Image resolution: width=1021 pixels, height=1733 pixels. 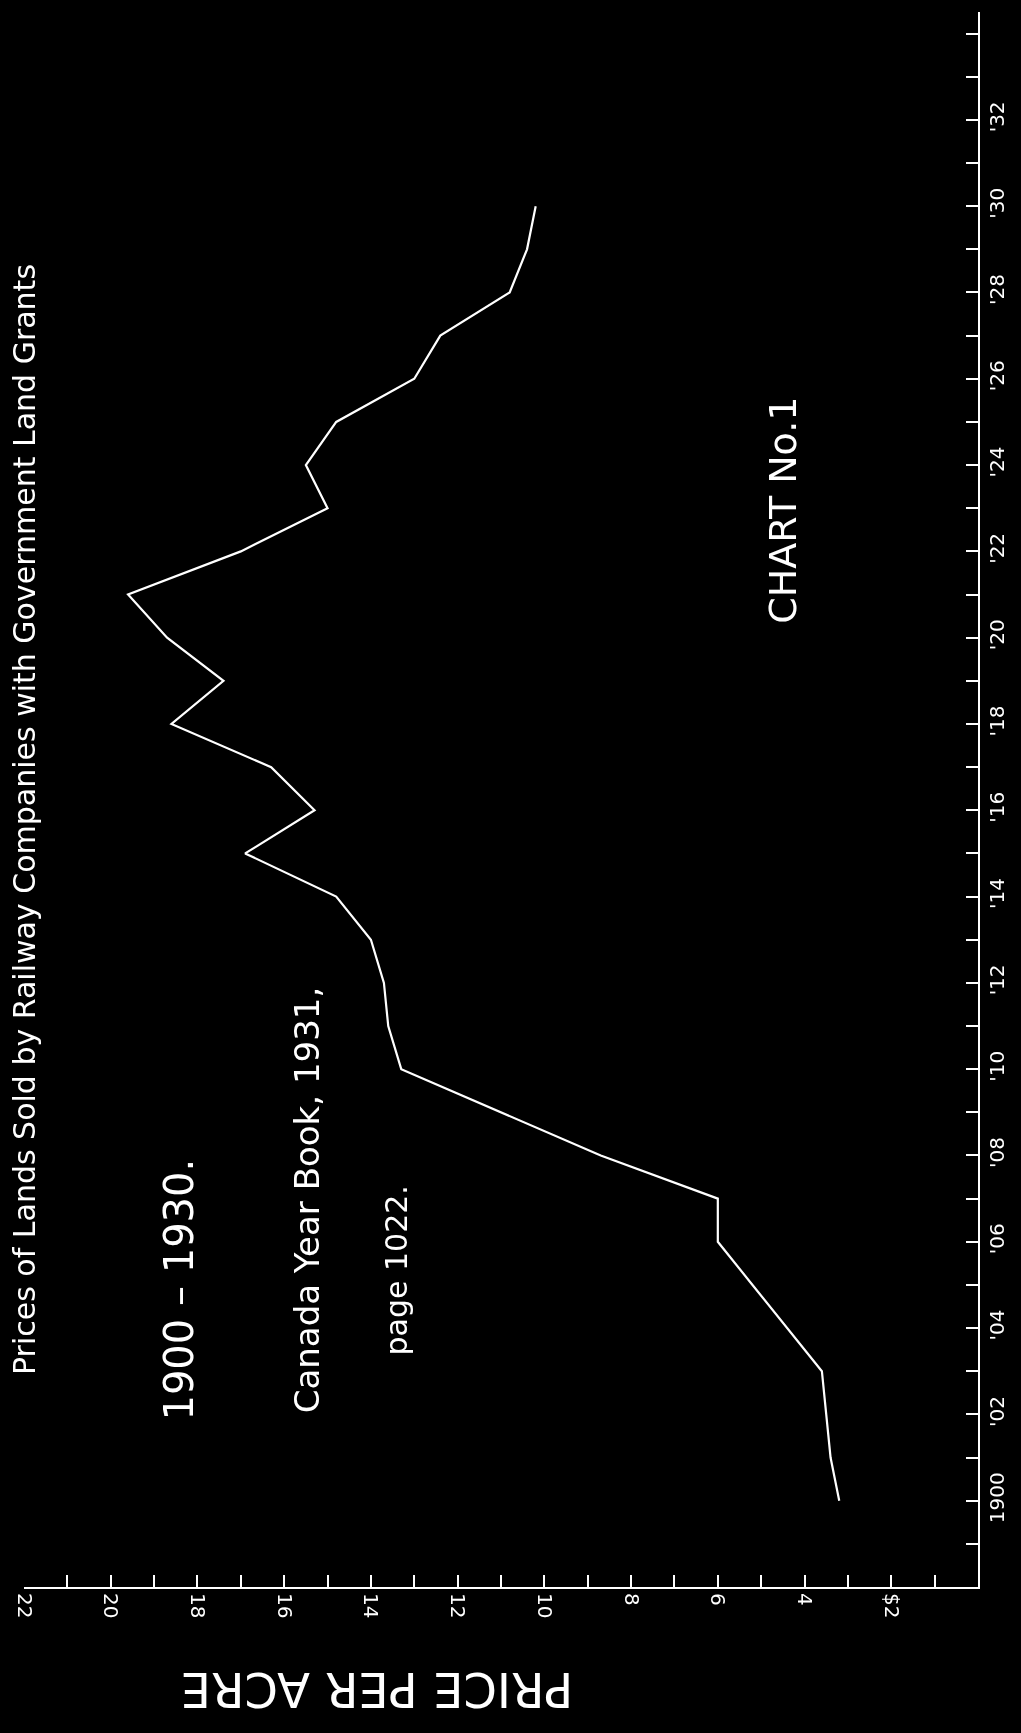 I want to click on y-tick-label: '06, so click(x=997, y=1239).